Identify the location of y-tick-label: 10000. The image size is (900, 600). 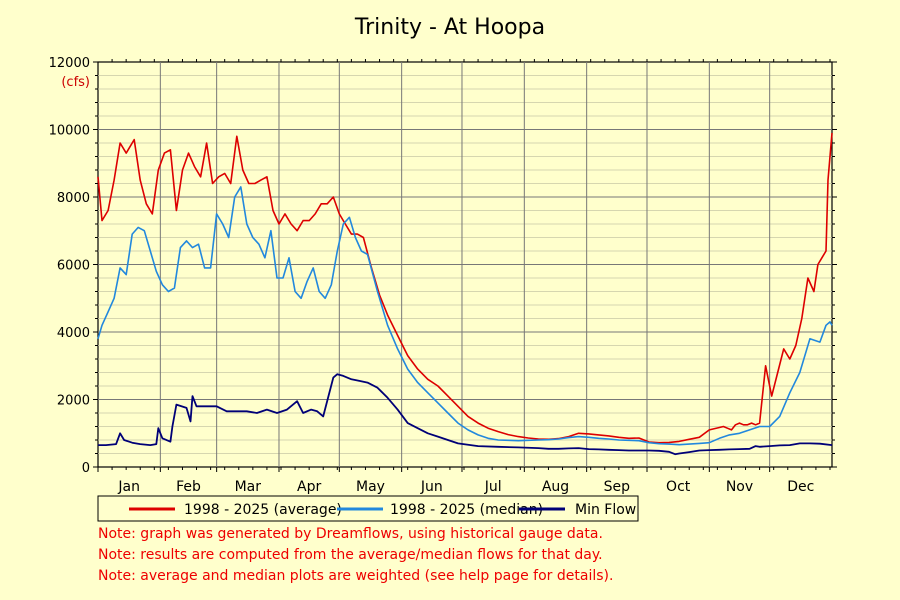
(69, 131).